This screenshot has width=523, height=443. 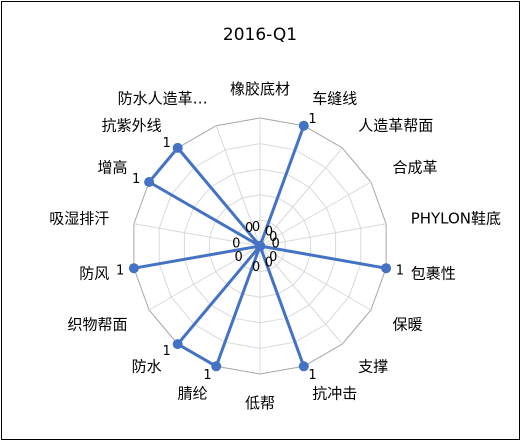 I want to click on axis-label: 低帮, so click(x=260, y=403).